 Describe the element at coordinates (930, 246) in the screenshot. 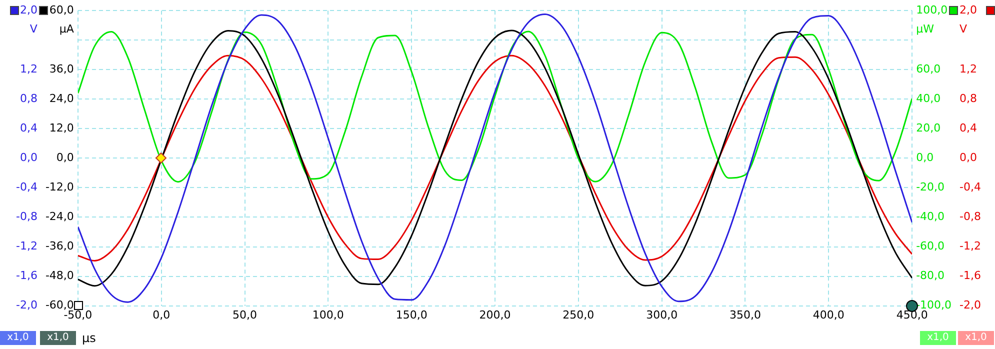

I see `y3-tick-label: -60,0` at that location.